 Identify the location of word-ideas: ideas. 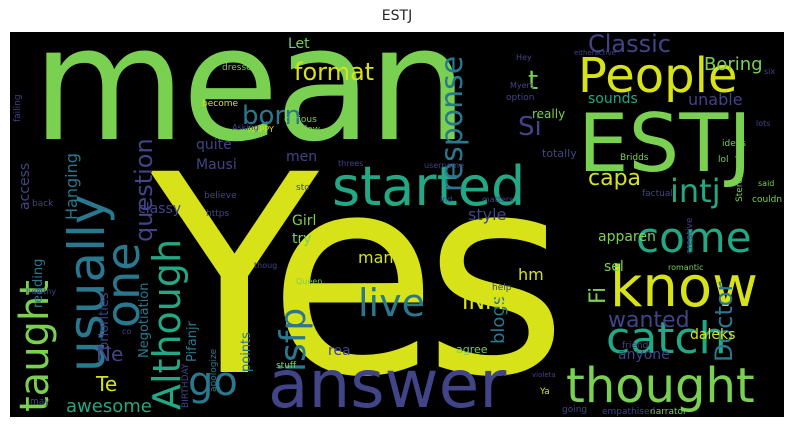
(734, 144).